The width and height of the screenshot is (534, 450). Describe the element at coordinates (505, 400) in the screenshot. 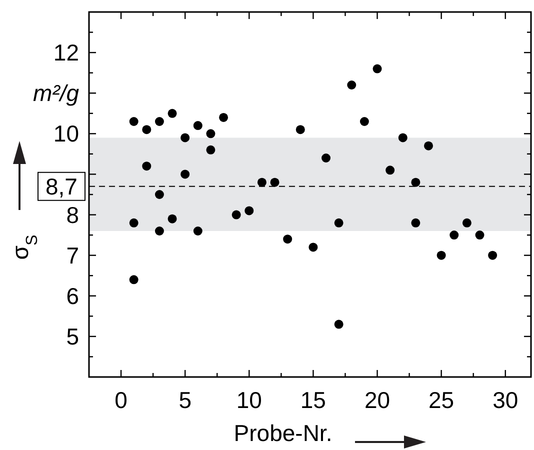

I see `x-tick-label: 30` at that location.